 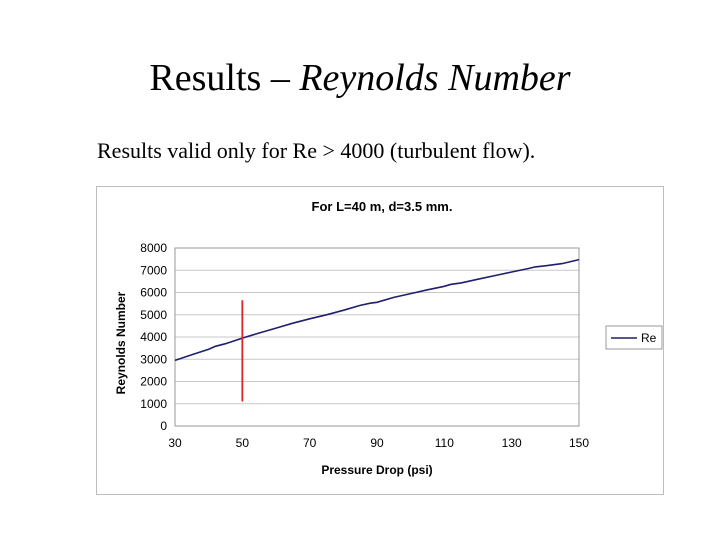 What do you see at coordinates (243, 443) in the screenshot?
I see `x-tick-label: 50` at bounding box center [243, 443].